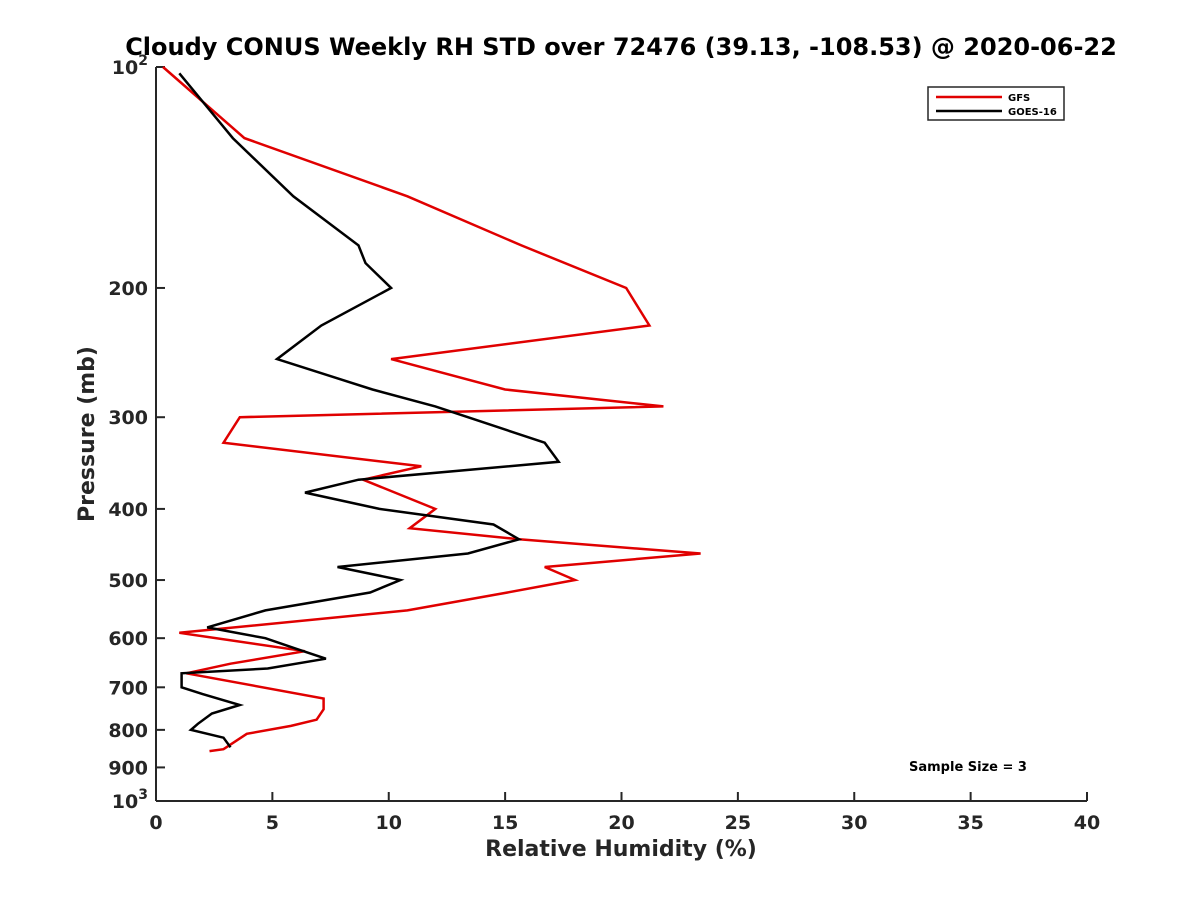 This screenshot has height=900, width=1200. Describe the element at coordinates (968, 767) in the screenshot. I see `sample-size-annotation: Sample Size = 3` at that location.